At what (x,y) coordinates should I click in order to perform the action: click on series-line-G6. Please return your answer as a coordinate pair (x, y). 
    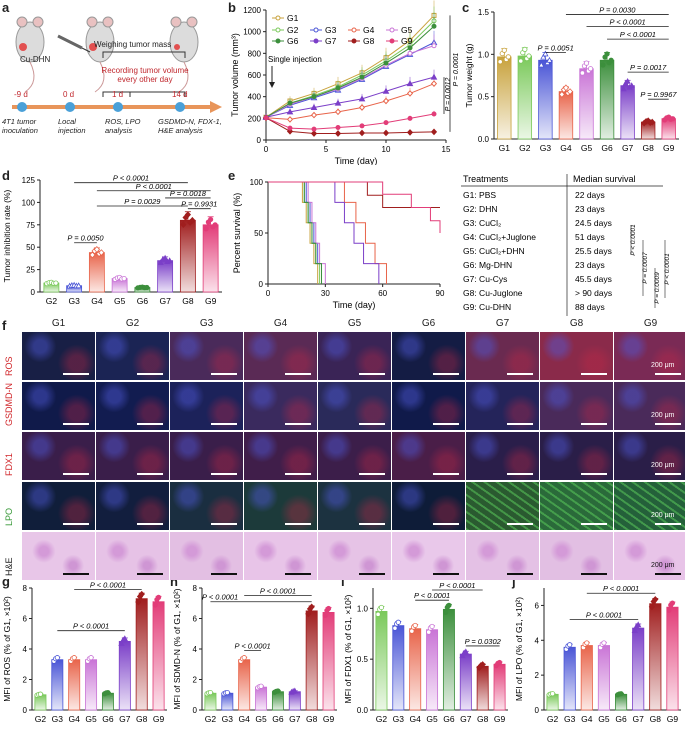
    Looking at the image, I should click on (350, 71).